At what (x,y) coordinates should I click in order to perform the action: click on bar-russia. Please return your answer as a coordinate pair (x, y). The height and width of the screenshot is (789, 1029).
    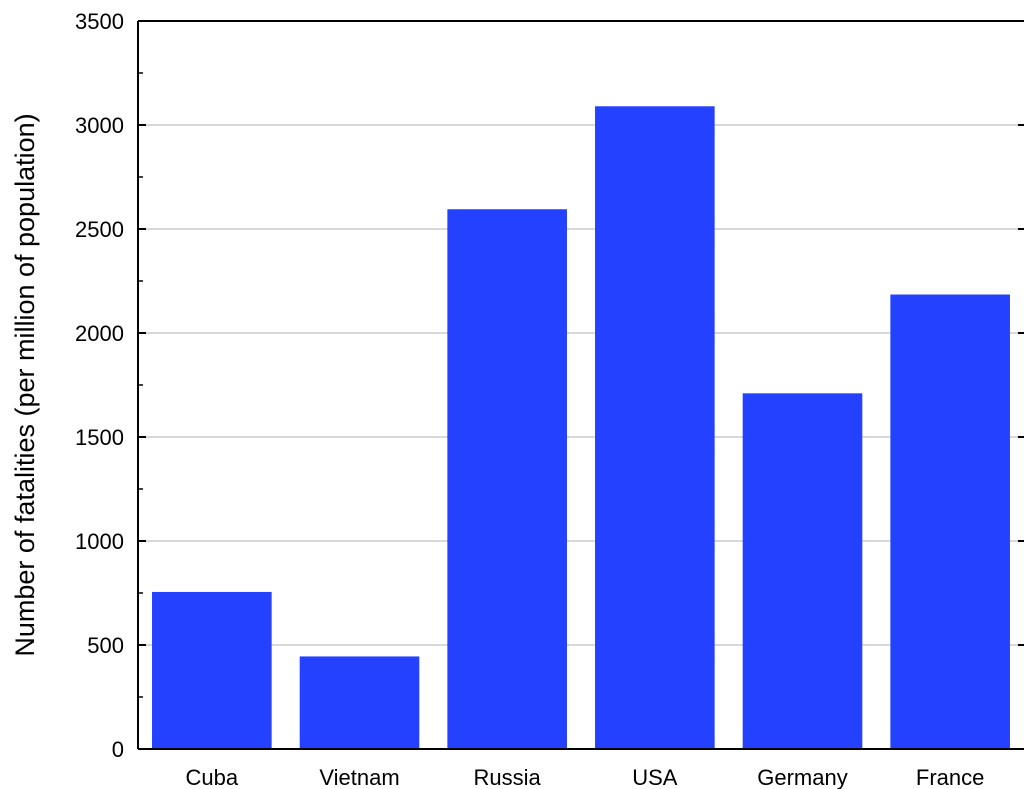
    Looking at the image, I should click on (507, 479).